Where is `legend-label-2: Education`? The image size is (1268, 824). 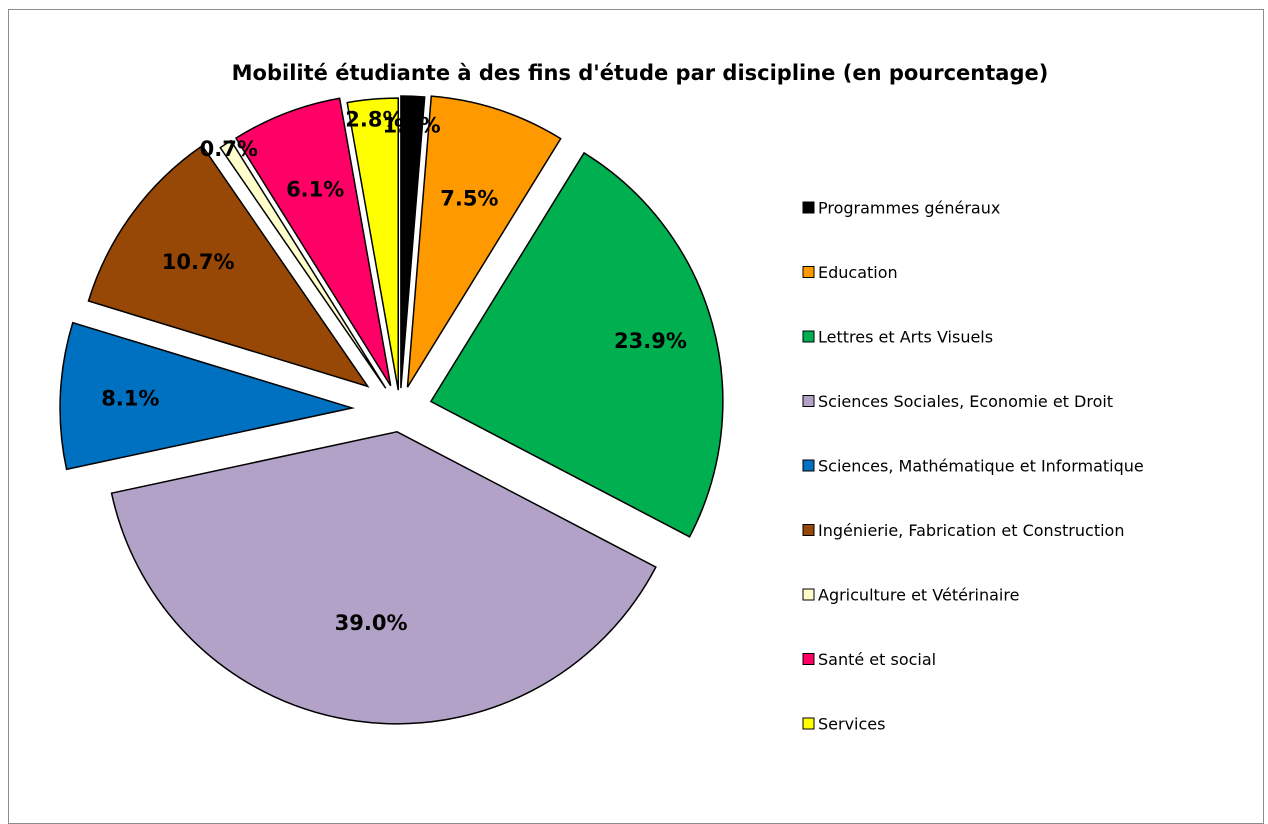 legend-label-2: Education is located at coordinates (858, 272).